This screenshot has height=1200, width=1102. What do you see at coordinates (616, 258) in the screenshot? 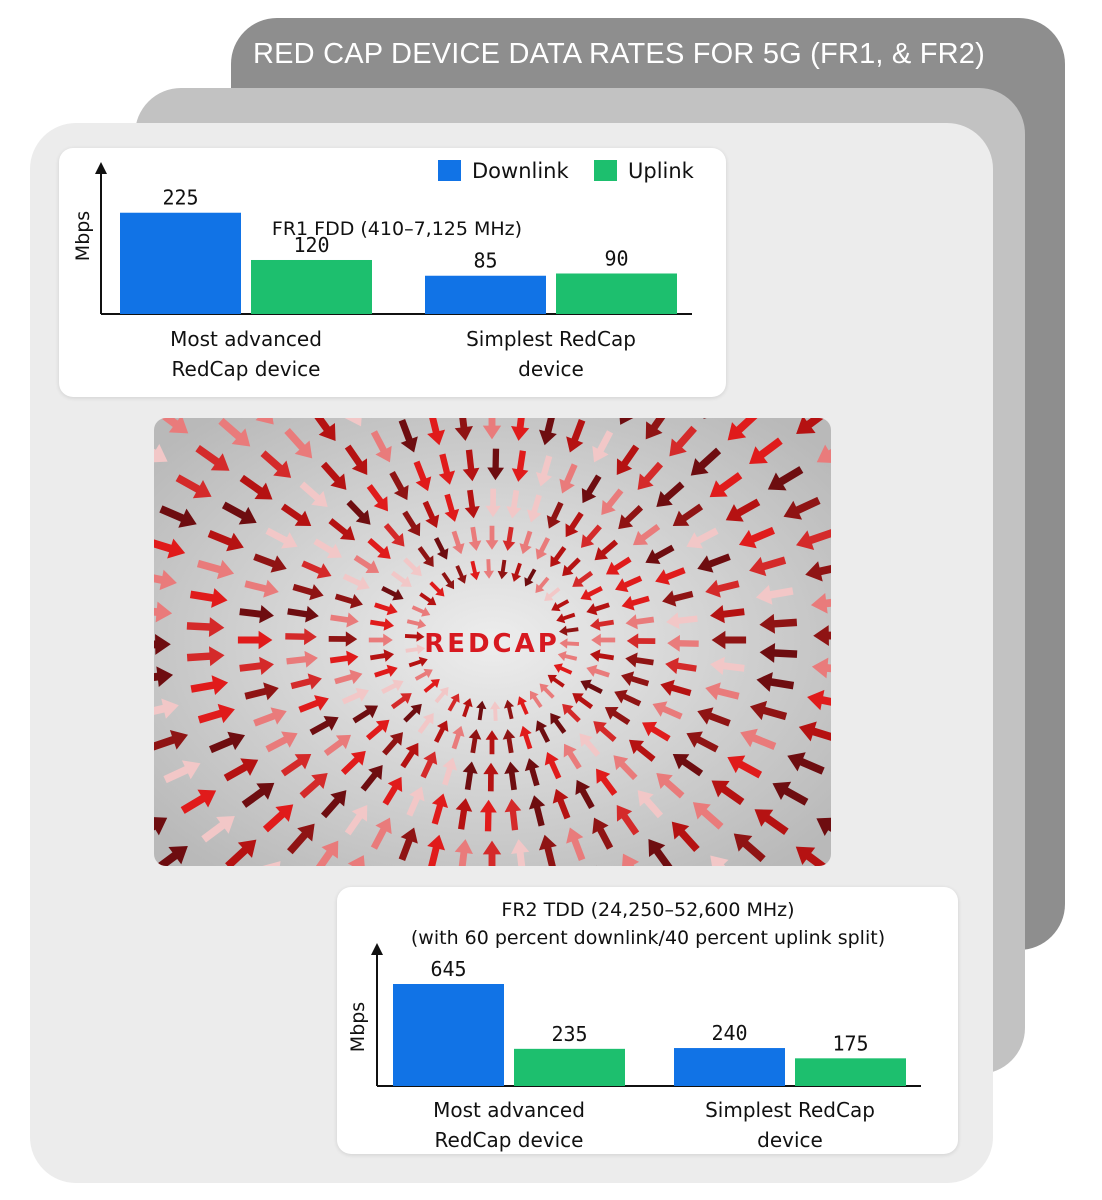
I see `data-label-uplink-2: 90` at bounding box center [616, 258].